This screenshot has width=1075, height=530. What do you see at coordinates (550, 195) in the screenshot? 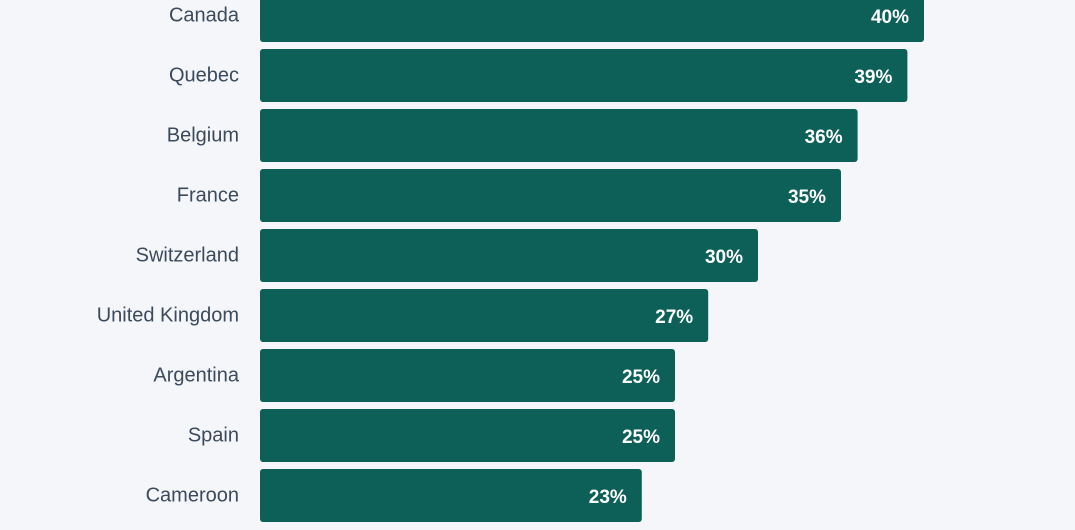
I see `bar-france` at bounding box center [550, 195].